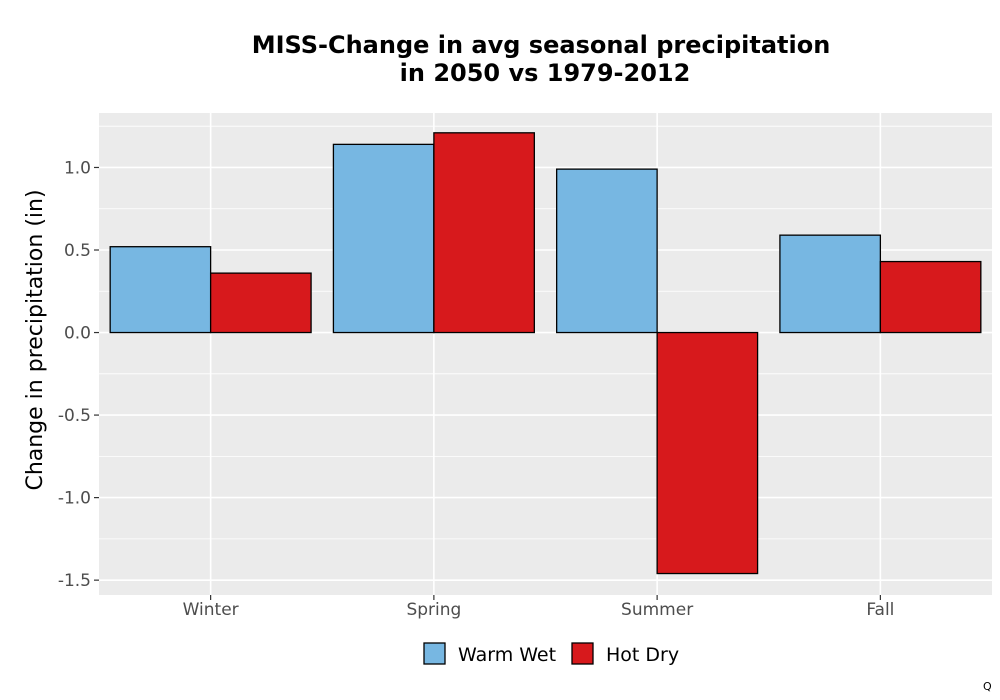 The width and height of the screenshot is (1000, 700). What do you see at coordinates (607, 251) in the screenshot?
I see `bar-warm-wet-summer` at bounding box center [607, 251].